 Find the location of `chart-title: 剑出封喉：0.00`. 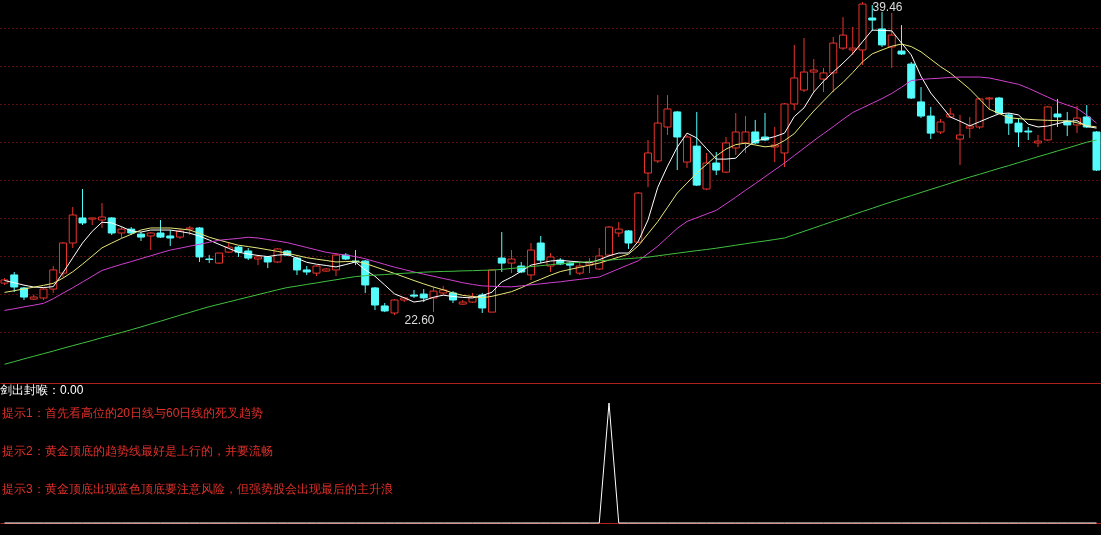

chart-title: 剑出封喉：0.00 is located at coordinates (42, 389).